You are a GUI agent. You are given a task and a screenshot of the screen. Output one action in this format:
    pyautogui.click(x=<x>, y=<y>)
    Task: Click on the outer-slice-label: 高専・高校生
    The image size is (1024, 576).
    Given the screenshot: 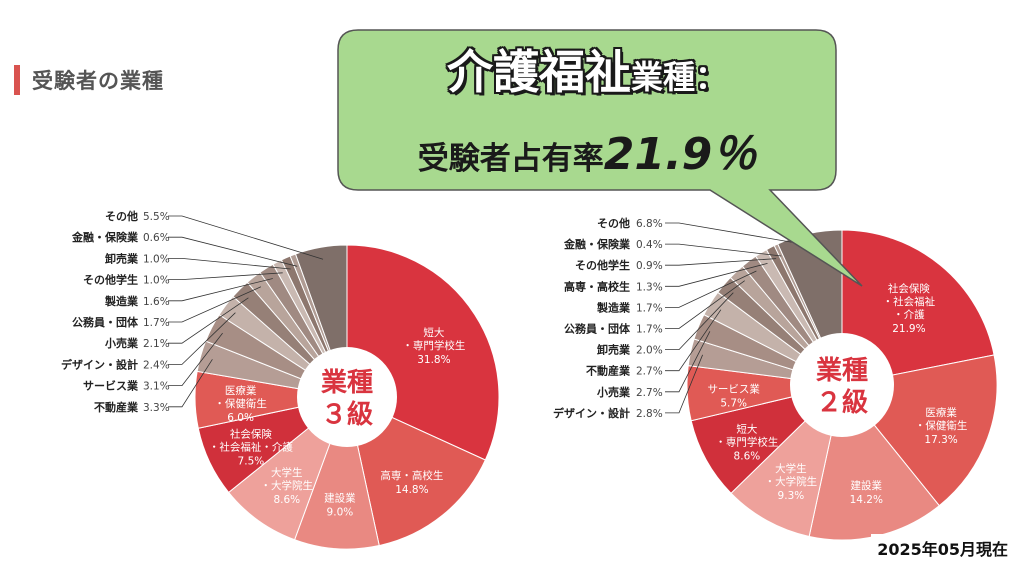 What is the action you would take?
    pyautogui.click(x=597, y=286)
    